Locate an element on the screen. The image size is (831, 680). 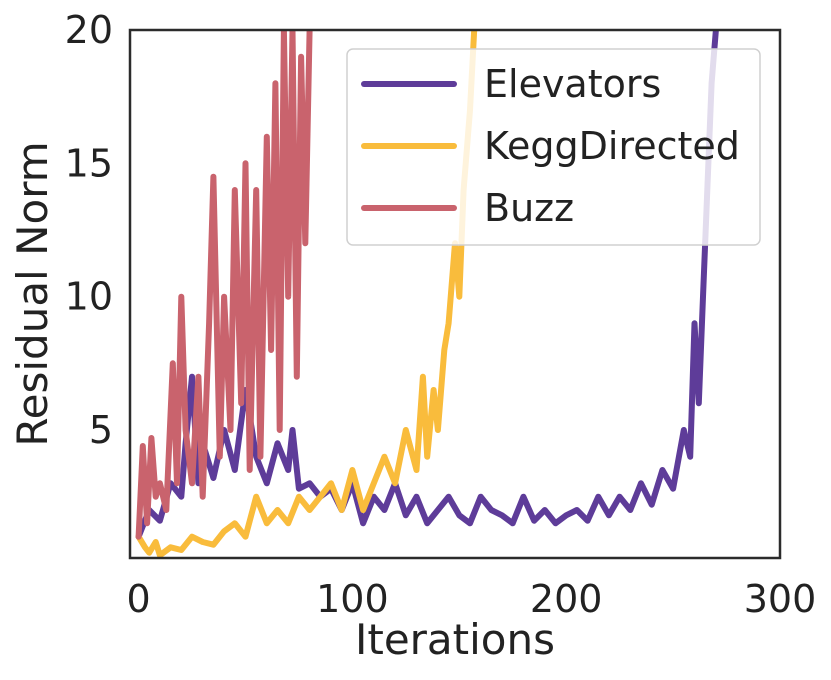
legend-label-buzz: Buzz is located at coordinates (529, 208).